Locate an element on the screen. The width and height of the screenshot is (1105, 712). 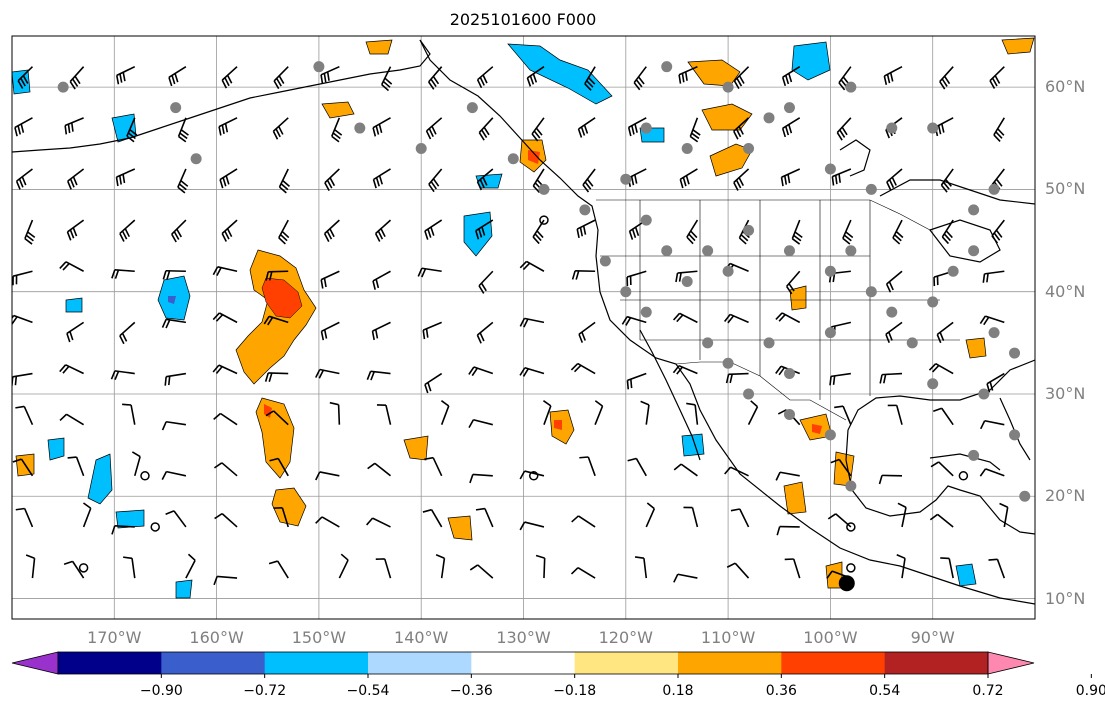
coastline-canada-east is located at coordinates (957, 192).